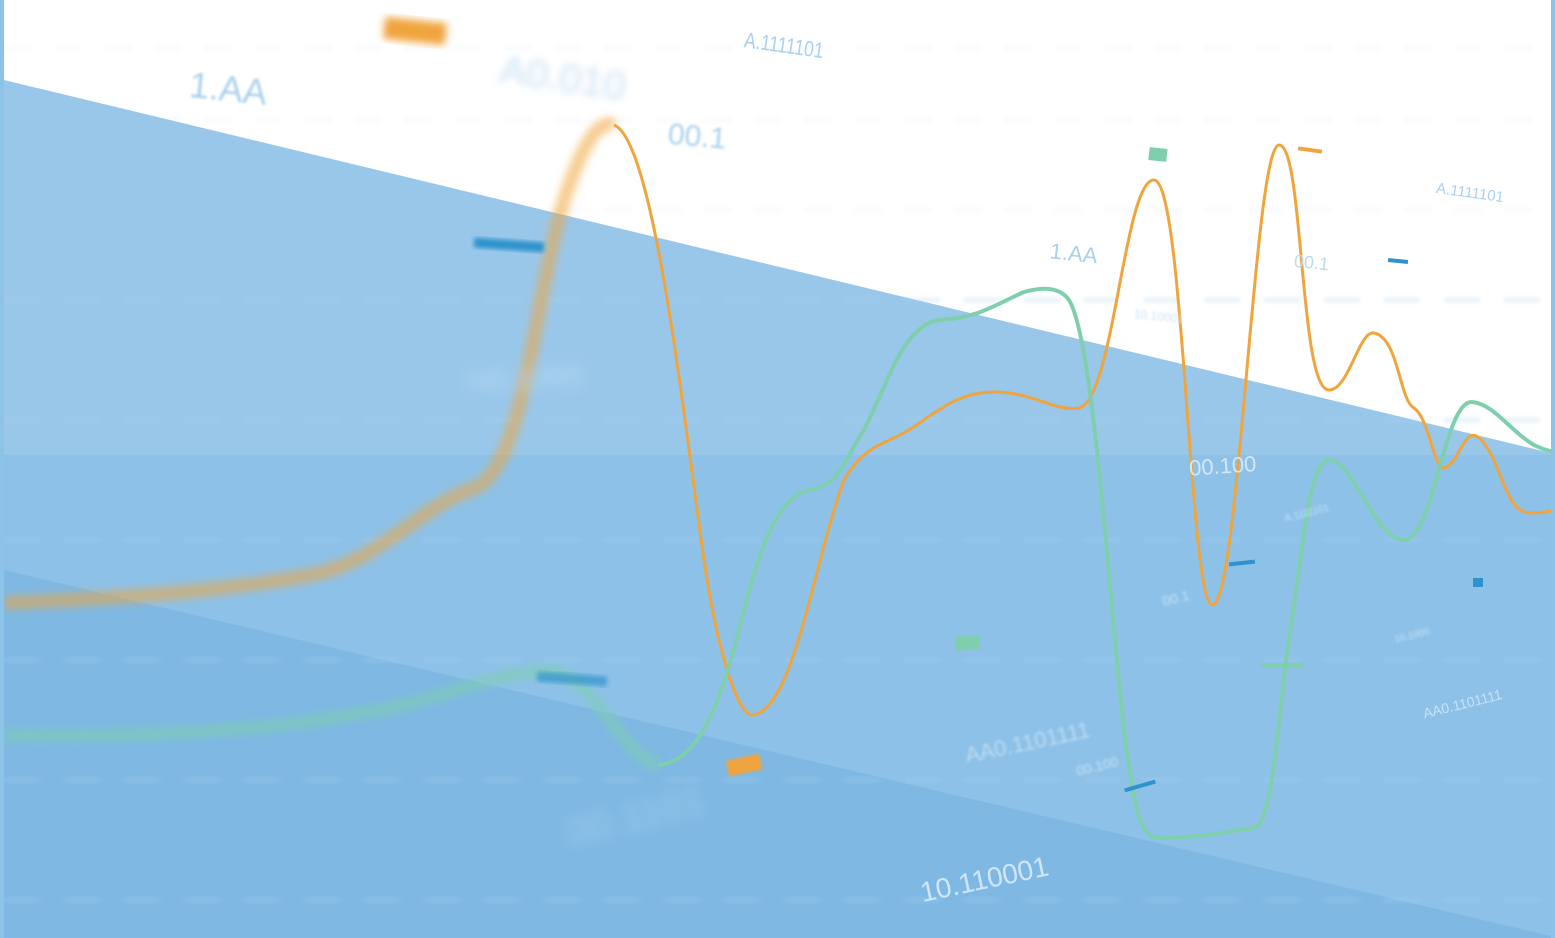 The width and height of the screenshot is (1555, 938). Describe the element at coordinates (563, 78) in the screenshot. I see `label-top-left-blurred: A0.010` at that location.